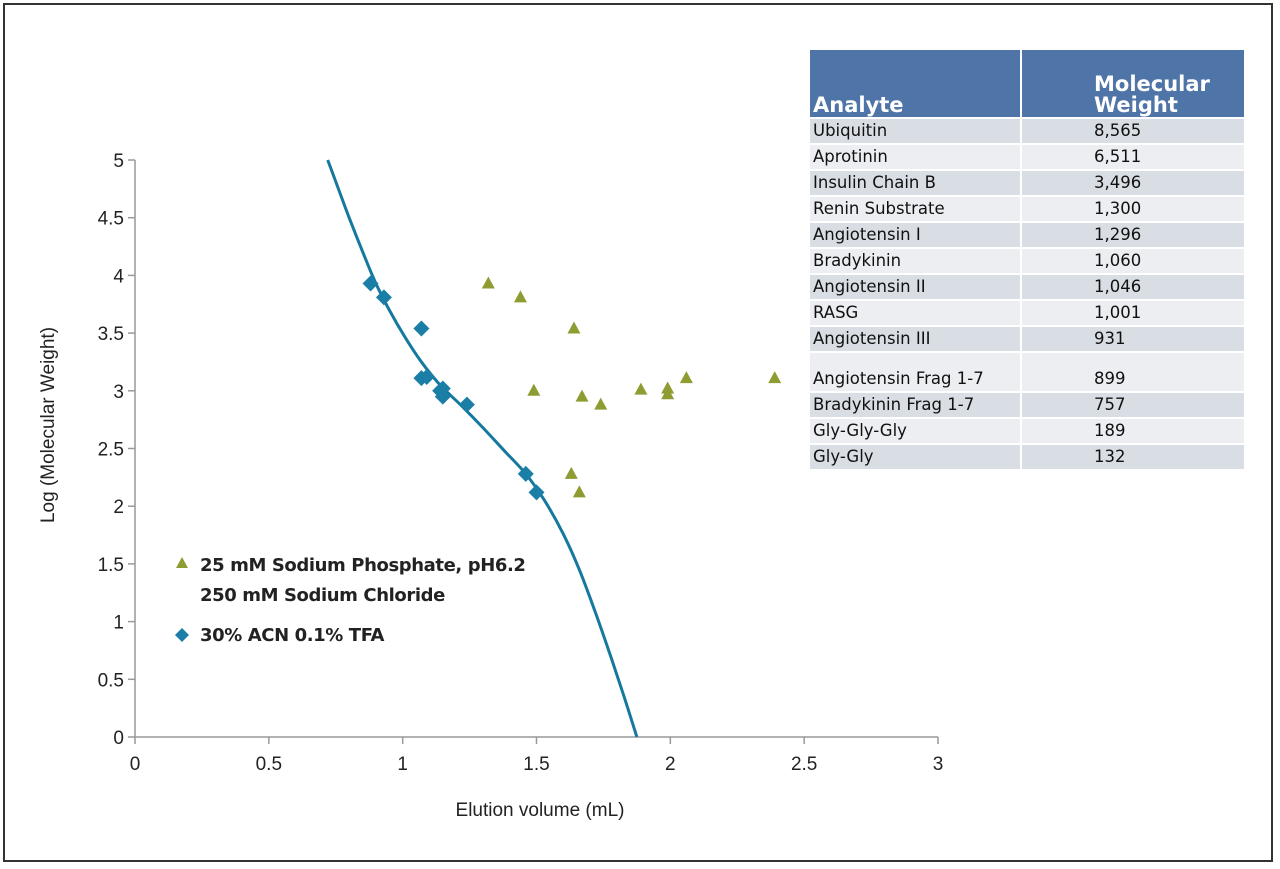  I want to click on y-tick-label: 2, so click(118, 507).